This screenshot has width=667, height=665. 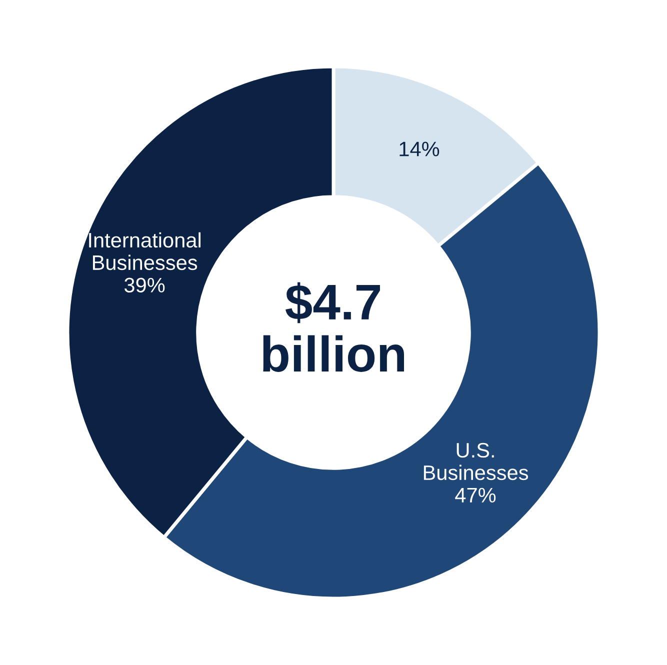 What do you see at coordinates (420, 149) in the screenshot?
I see `data-label: 14%` at bounding box center [420, 149].